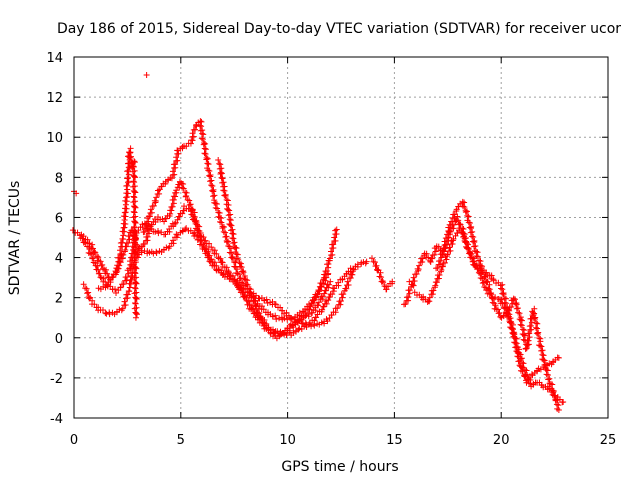 Image resolution: width=640 pixels, height=480 pixels. I want to click on y-tick-label: 12, so click(54, 98).